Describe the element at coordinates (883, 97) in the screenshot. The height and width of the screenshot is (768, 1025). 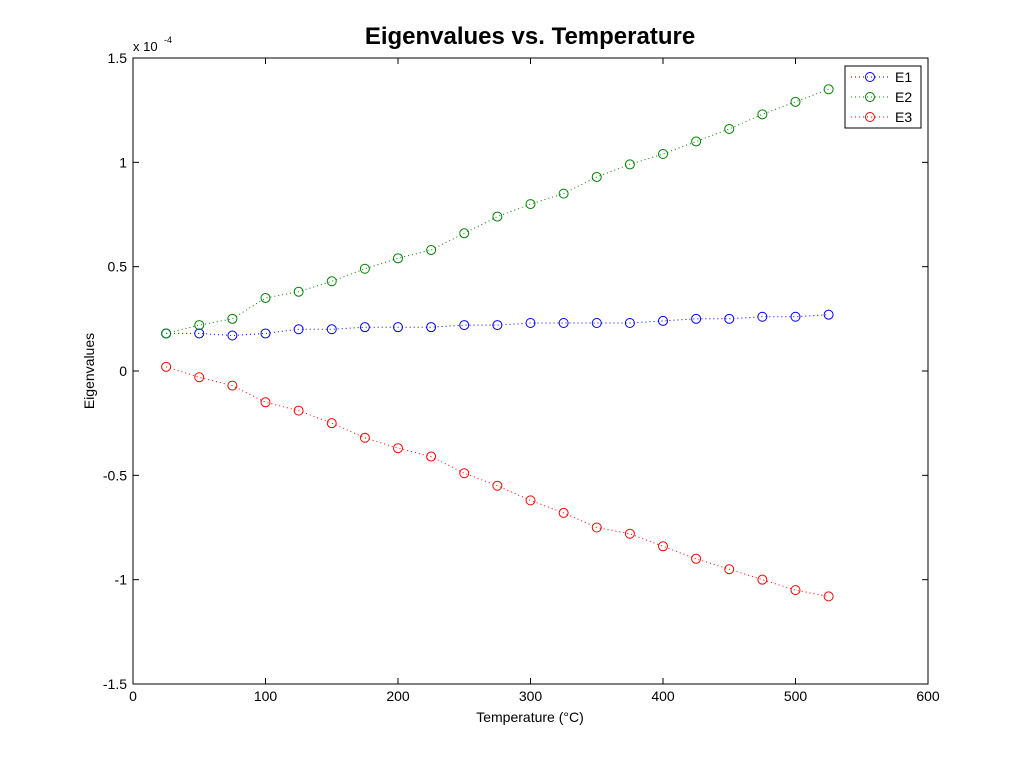
I see `legend: E1 E2 E3` at that location.